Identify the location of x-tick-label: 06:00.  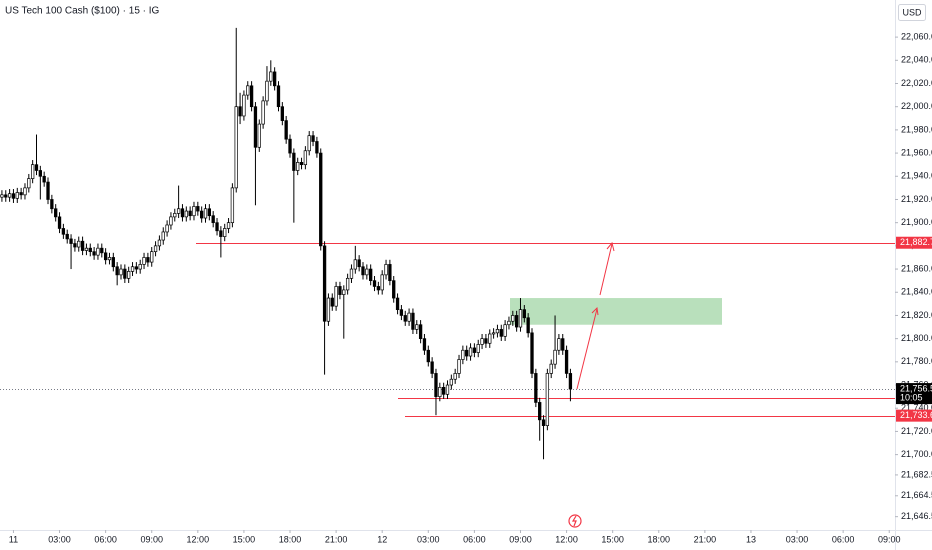
(105, 539).